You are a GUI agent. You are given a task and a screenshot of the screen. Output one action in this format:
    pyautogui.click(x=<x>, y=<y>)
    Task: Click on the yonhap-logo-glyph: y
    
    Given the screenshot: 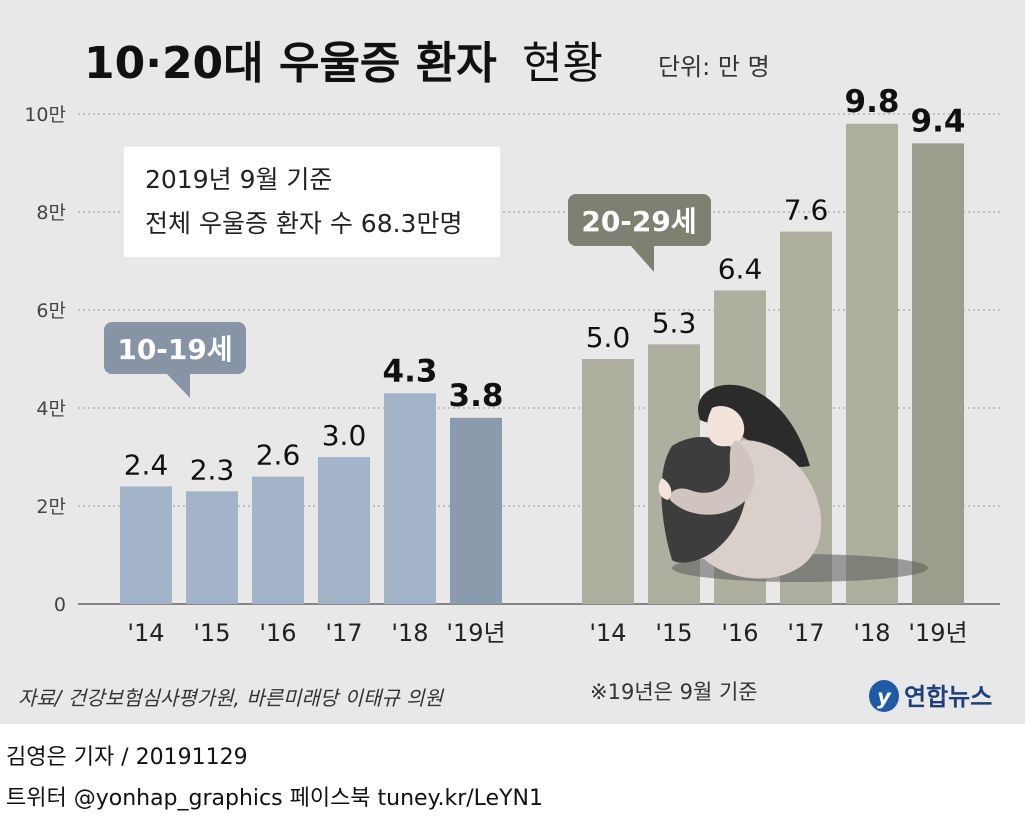 What is the action you would take?
    pyautogui.click(x=884, y=697)
    